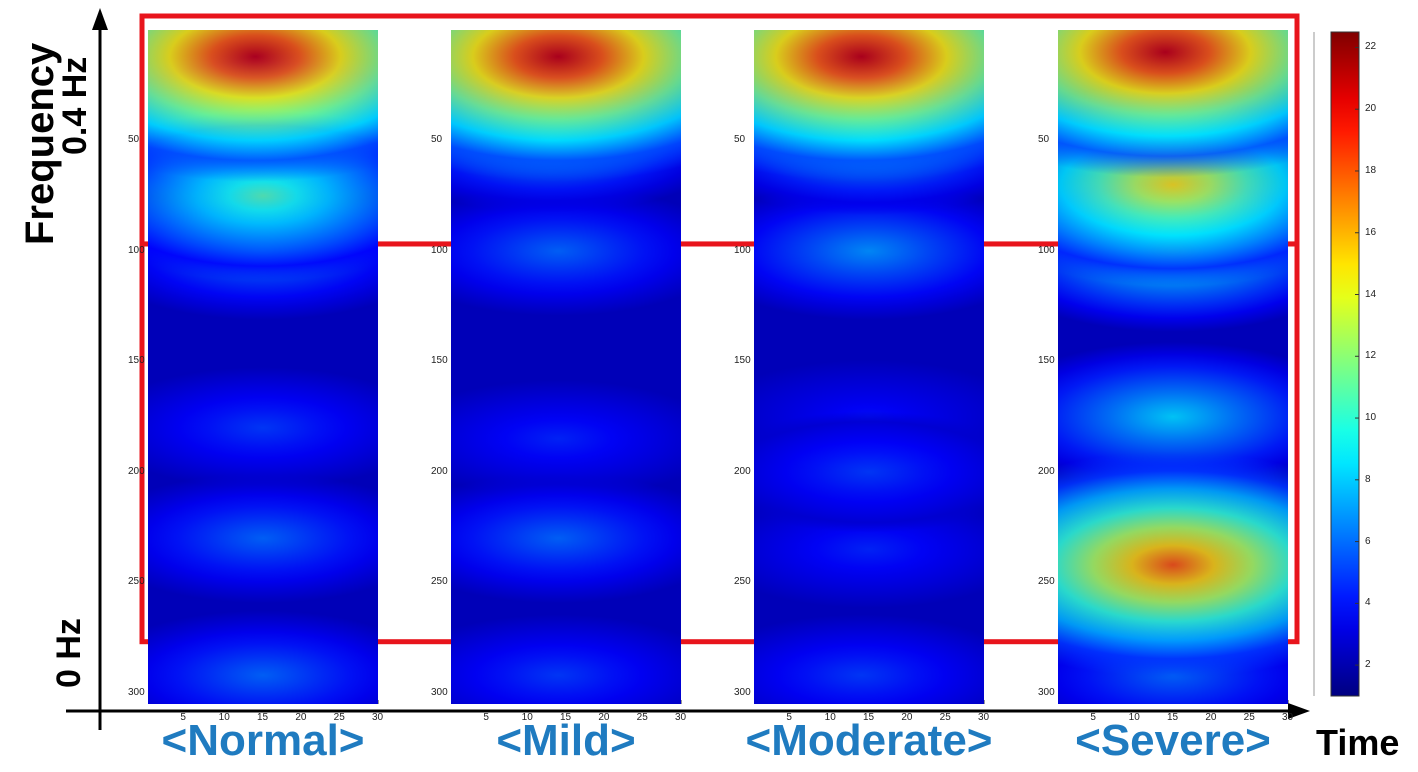 The width and height of the screenshot is (1418, 772). Describe the element at coordinates (100, 19) in the screenshot. I see `y-axis-arrow` at that location.